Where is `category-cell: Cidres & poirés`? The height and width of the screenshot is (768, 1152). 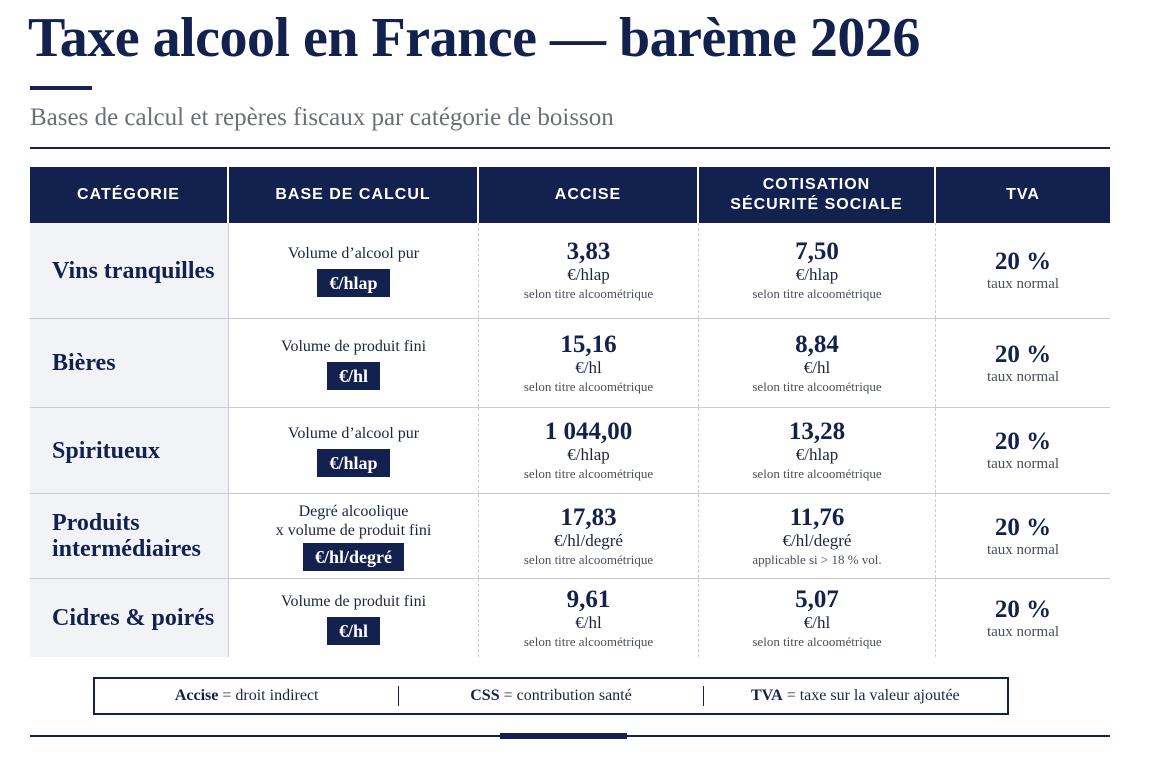 category-cell: Cidres & poirés is located at coordinates (129, 618).